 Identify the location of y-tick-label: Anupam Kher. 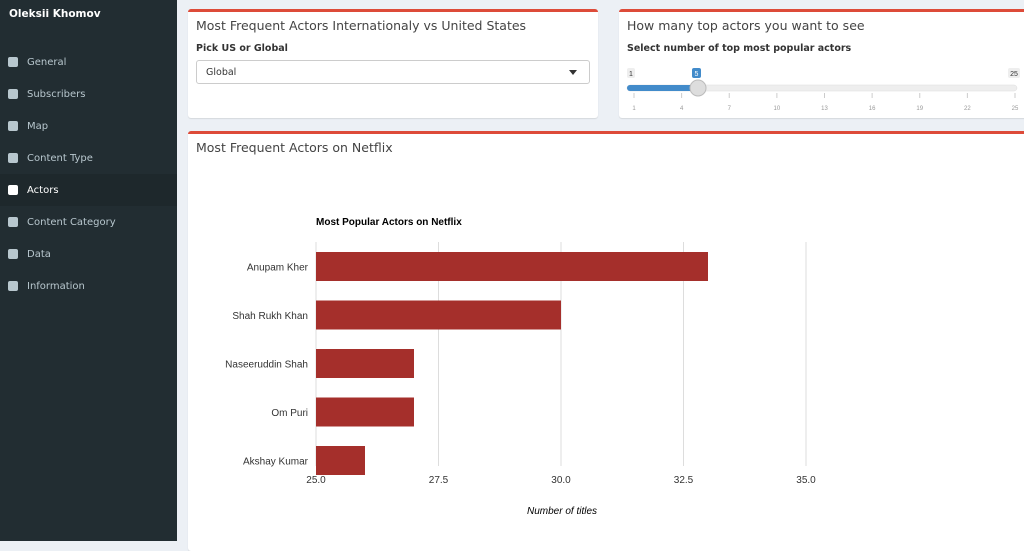
(278, 268).